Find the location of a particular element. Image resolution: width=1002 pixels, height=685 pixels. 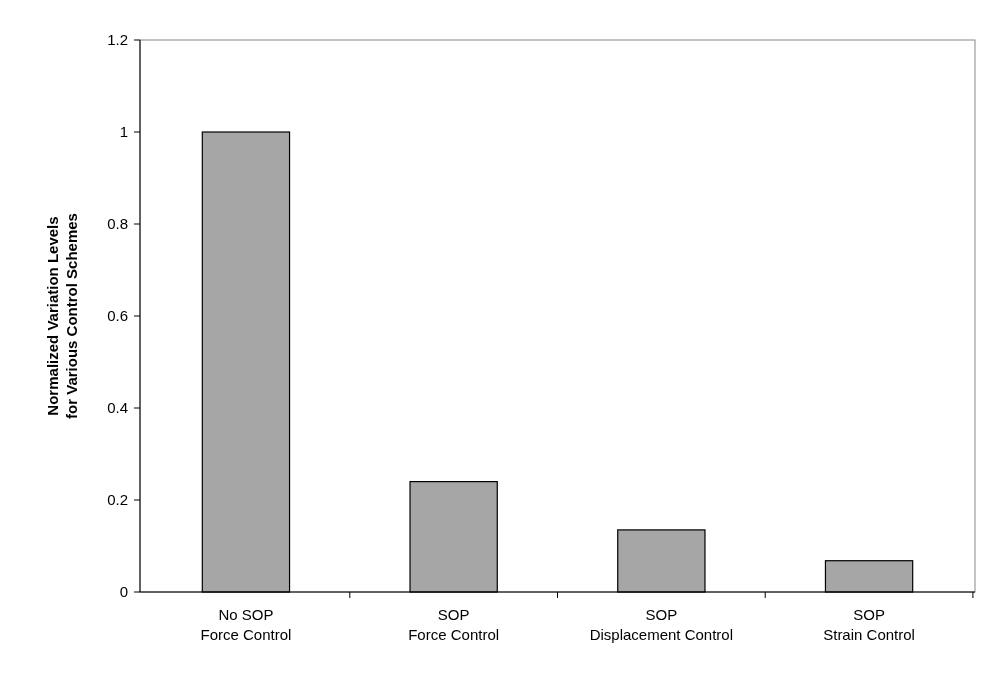

y-axis-title: Normalized Variation Levels for Various Control Schemes is located at coordinates (62, 316).